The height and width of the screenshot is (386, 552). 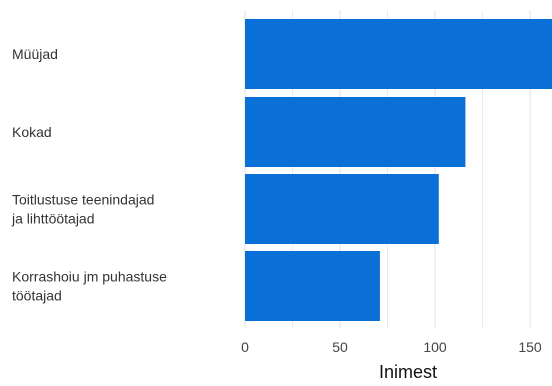 I want to click on x-tick-label: 50, so click(x=340, y=347).